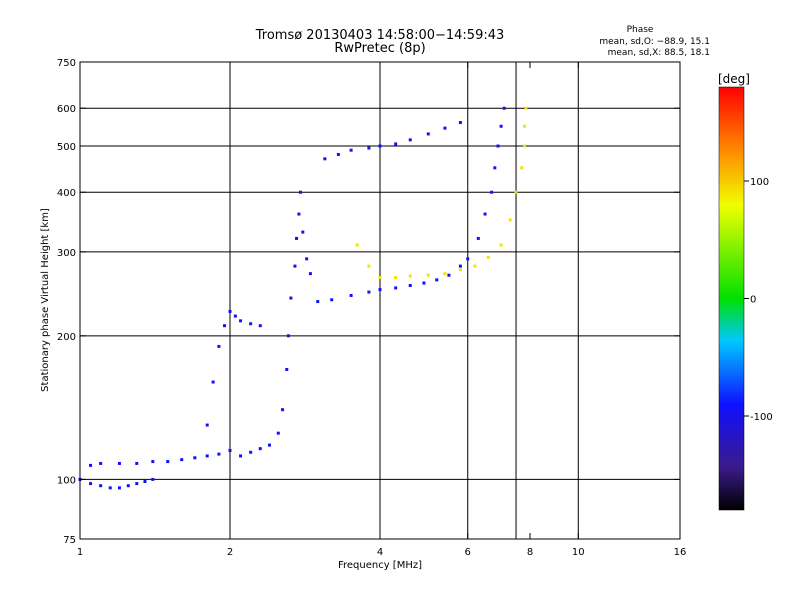 The image size is (800, 600). Describe the element at coordinates (66, 253) in the screenshot. I see `y-tick-label: 300` at that location.